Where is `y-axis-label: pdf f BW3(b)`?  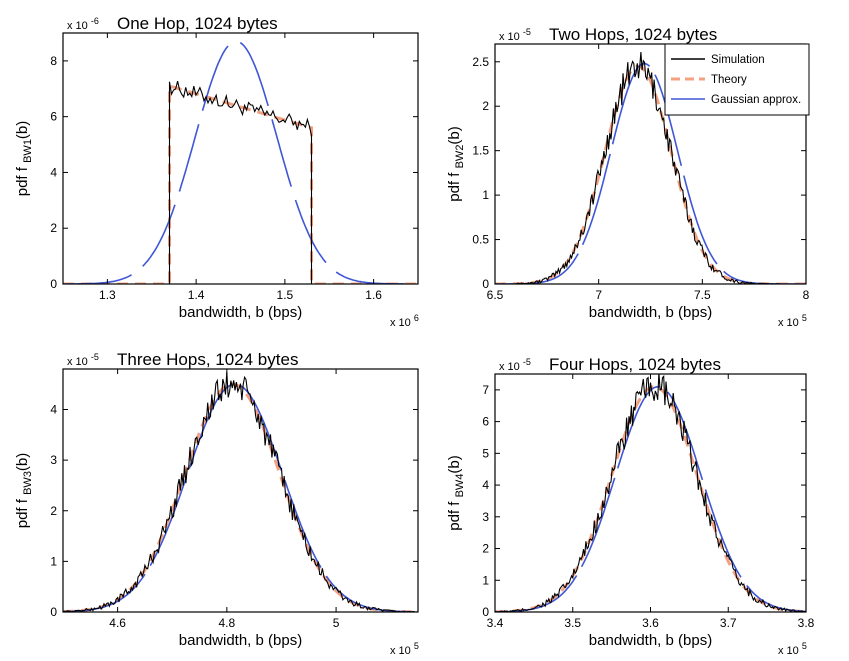
y-axis-label: pdf f BW3(b) is located at coordinates (24, 491).